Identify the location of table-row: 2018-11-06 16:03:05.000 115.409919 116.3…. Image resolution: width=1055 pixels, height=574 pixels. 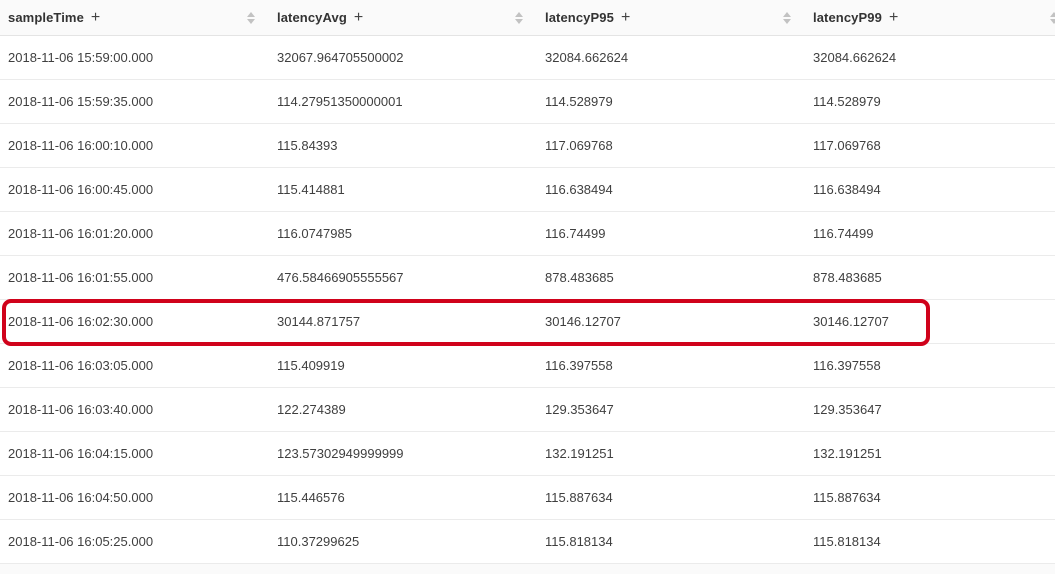
(527, 366).